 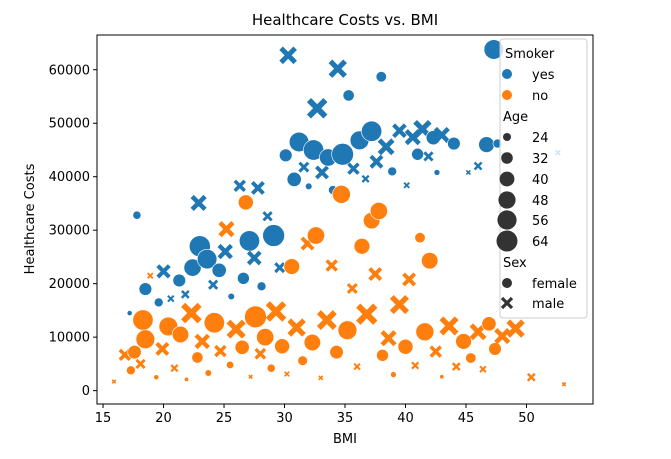 I want to click on legend-size-label-64: 64, so click(x=540, y=242).